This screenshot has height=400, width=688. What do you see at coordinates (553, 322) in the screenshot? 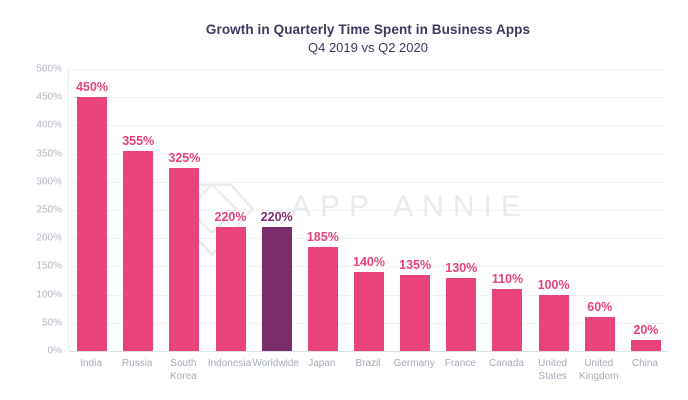
I see `bar-united-states` at bounding box center [553, 322].